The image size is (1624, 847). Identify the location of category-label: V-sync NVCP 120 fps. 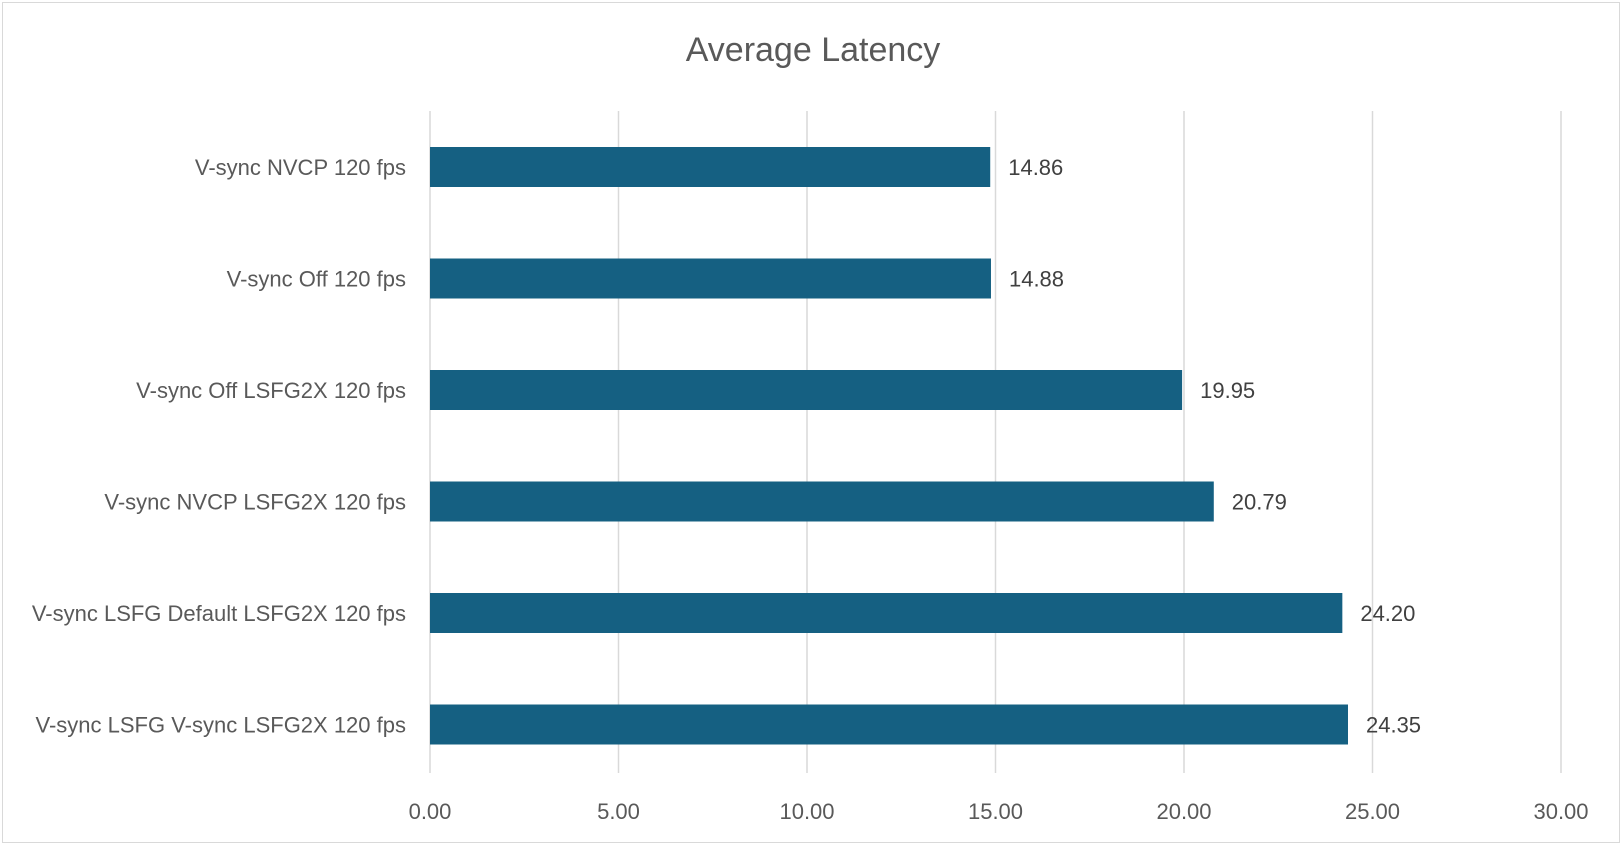
(300, 167).